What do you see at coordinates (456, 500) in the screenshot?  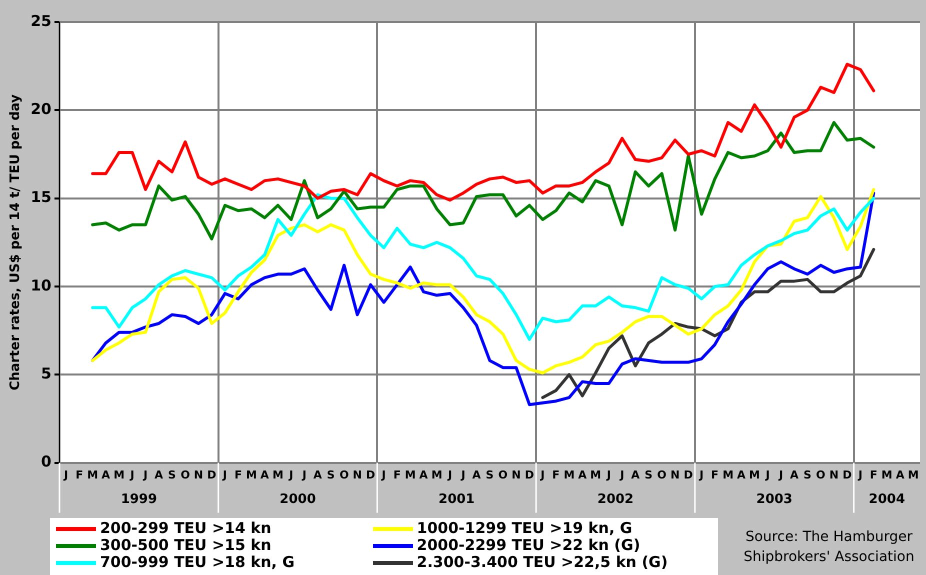 I see `text: 2001` at bounding box center [456, 500].